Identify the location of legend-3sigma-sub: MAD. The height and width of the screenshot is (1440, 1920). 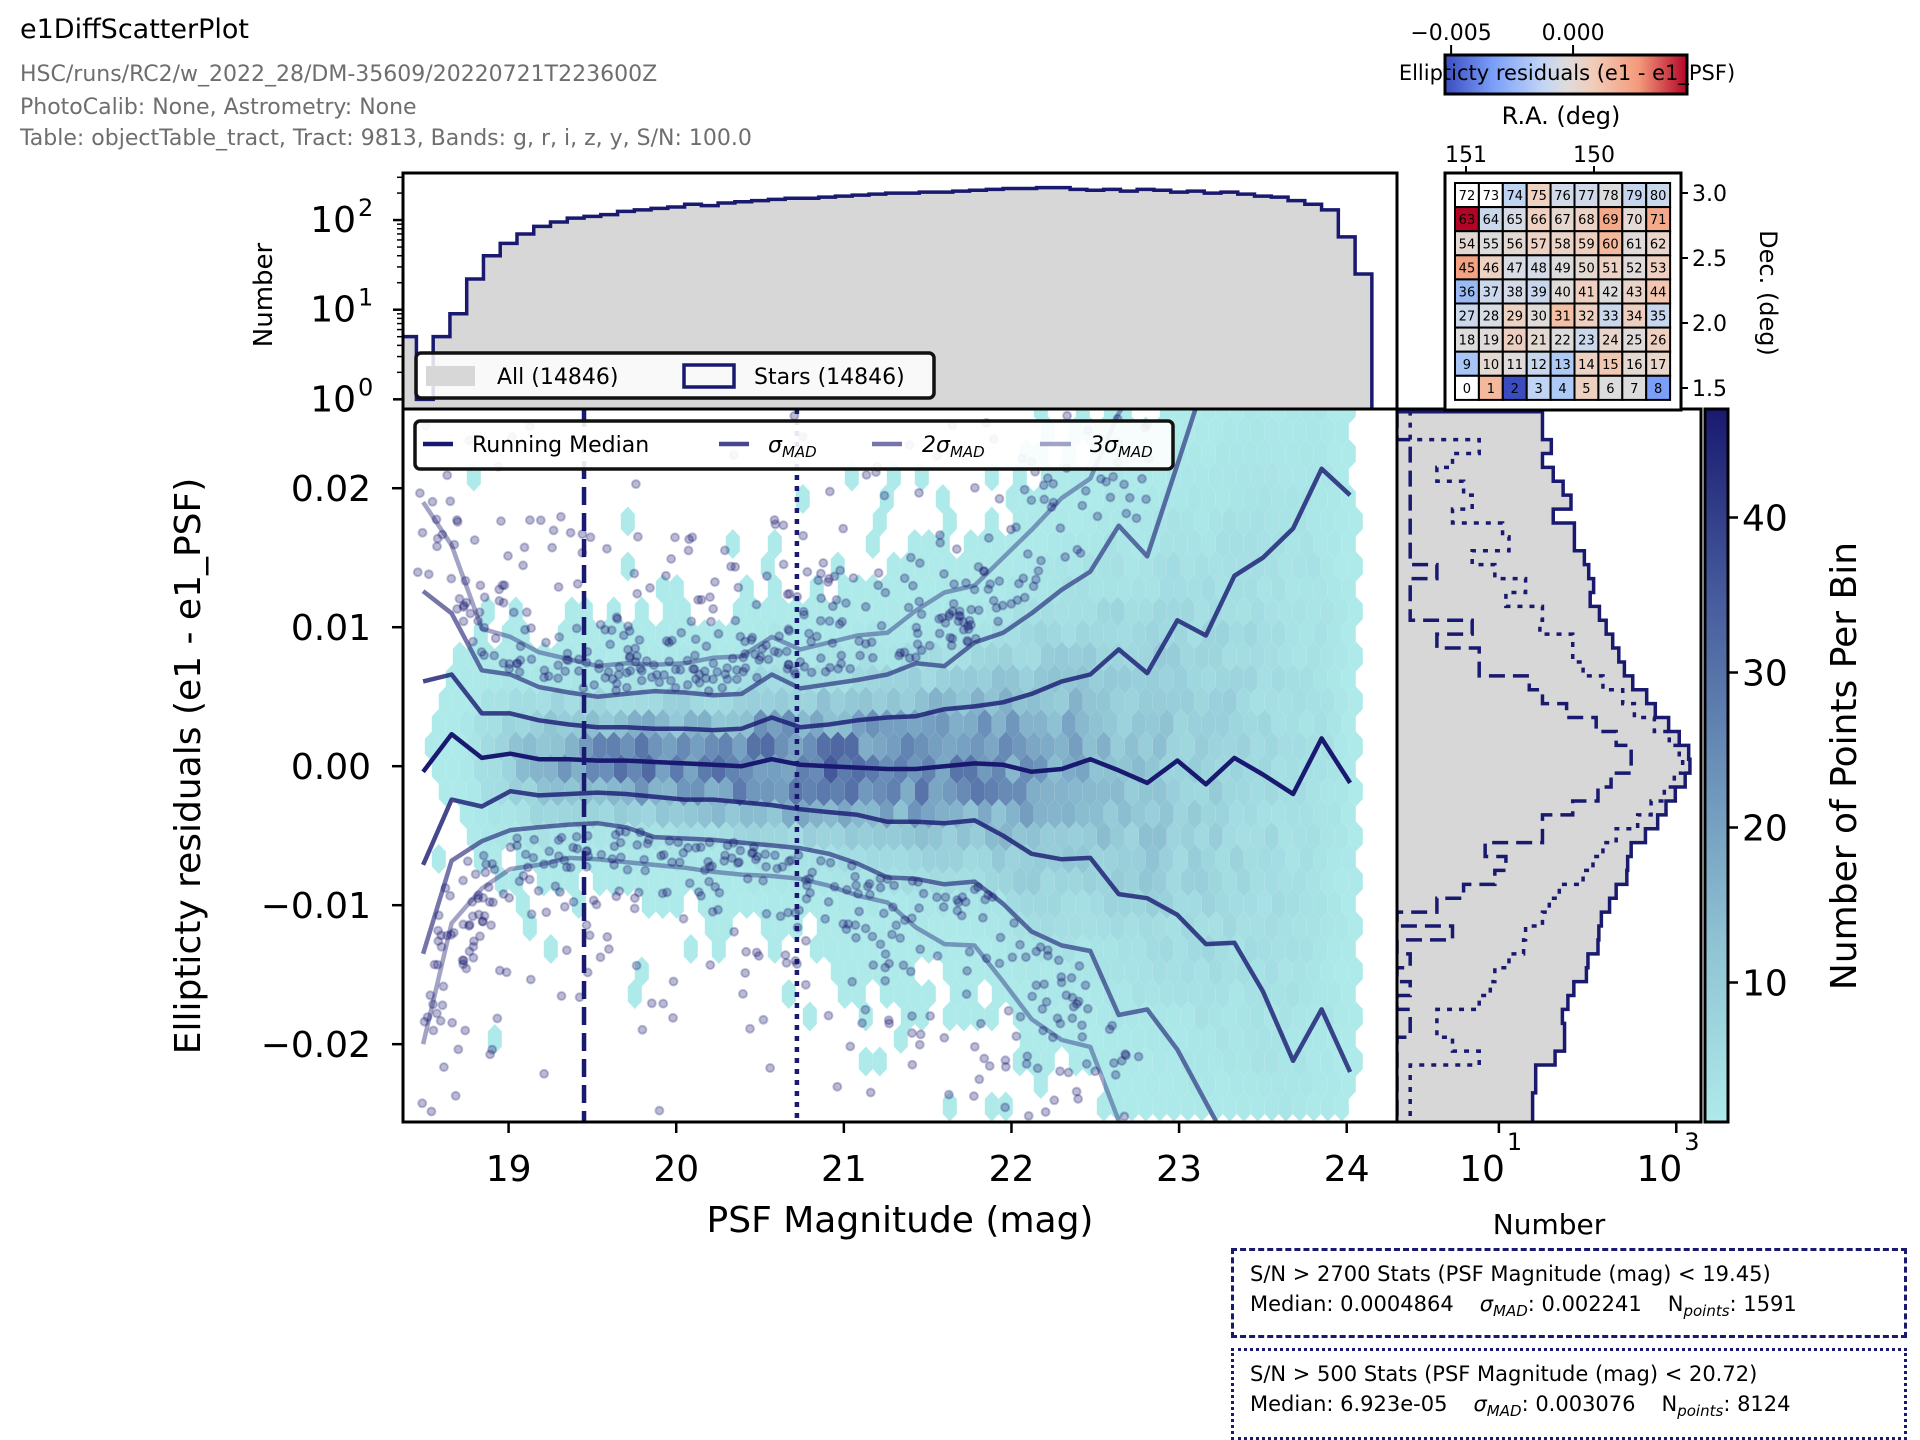
(1135, 452).